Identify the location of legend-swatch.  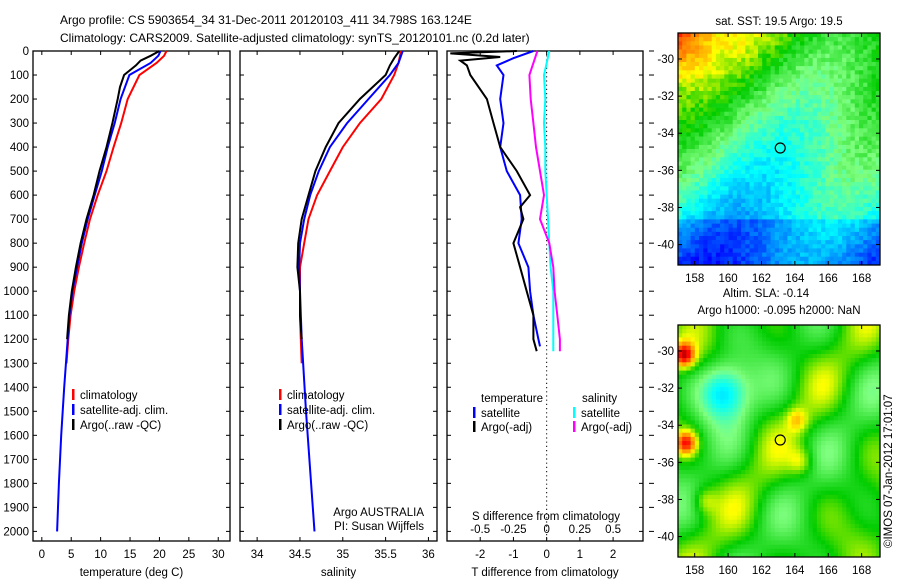
(474, 426).